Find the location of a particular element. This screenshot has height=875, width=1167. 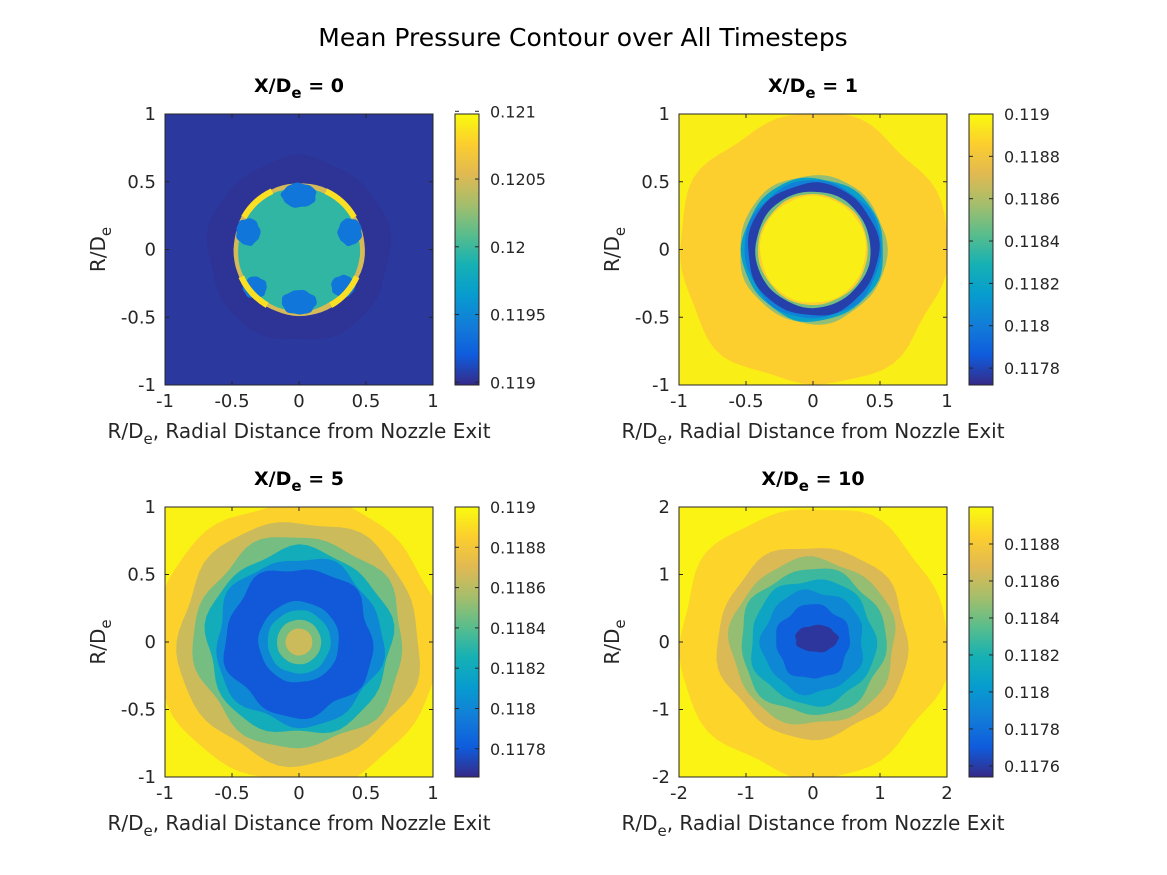

colorbar-tick-label: 0.12 is located at coordinates (508, 247).